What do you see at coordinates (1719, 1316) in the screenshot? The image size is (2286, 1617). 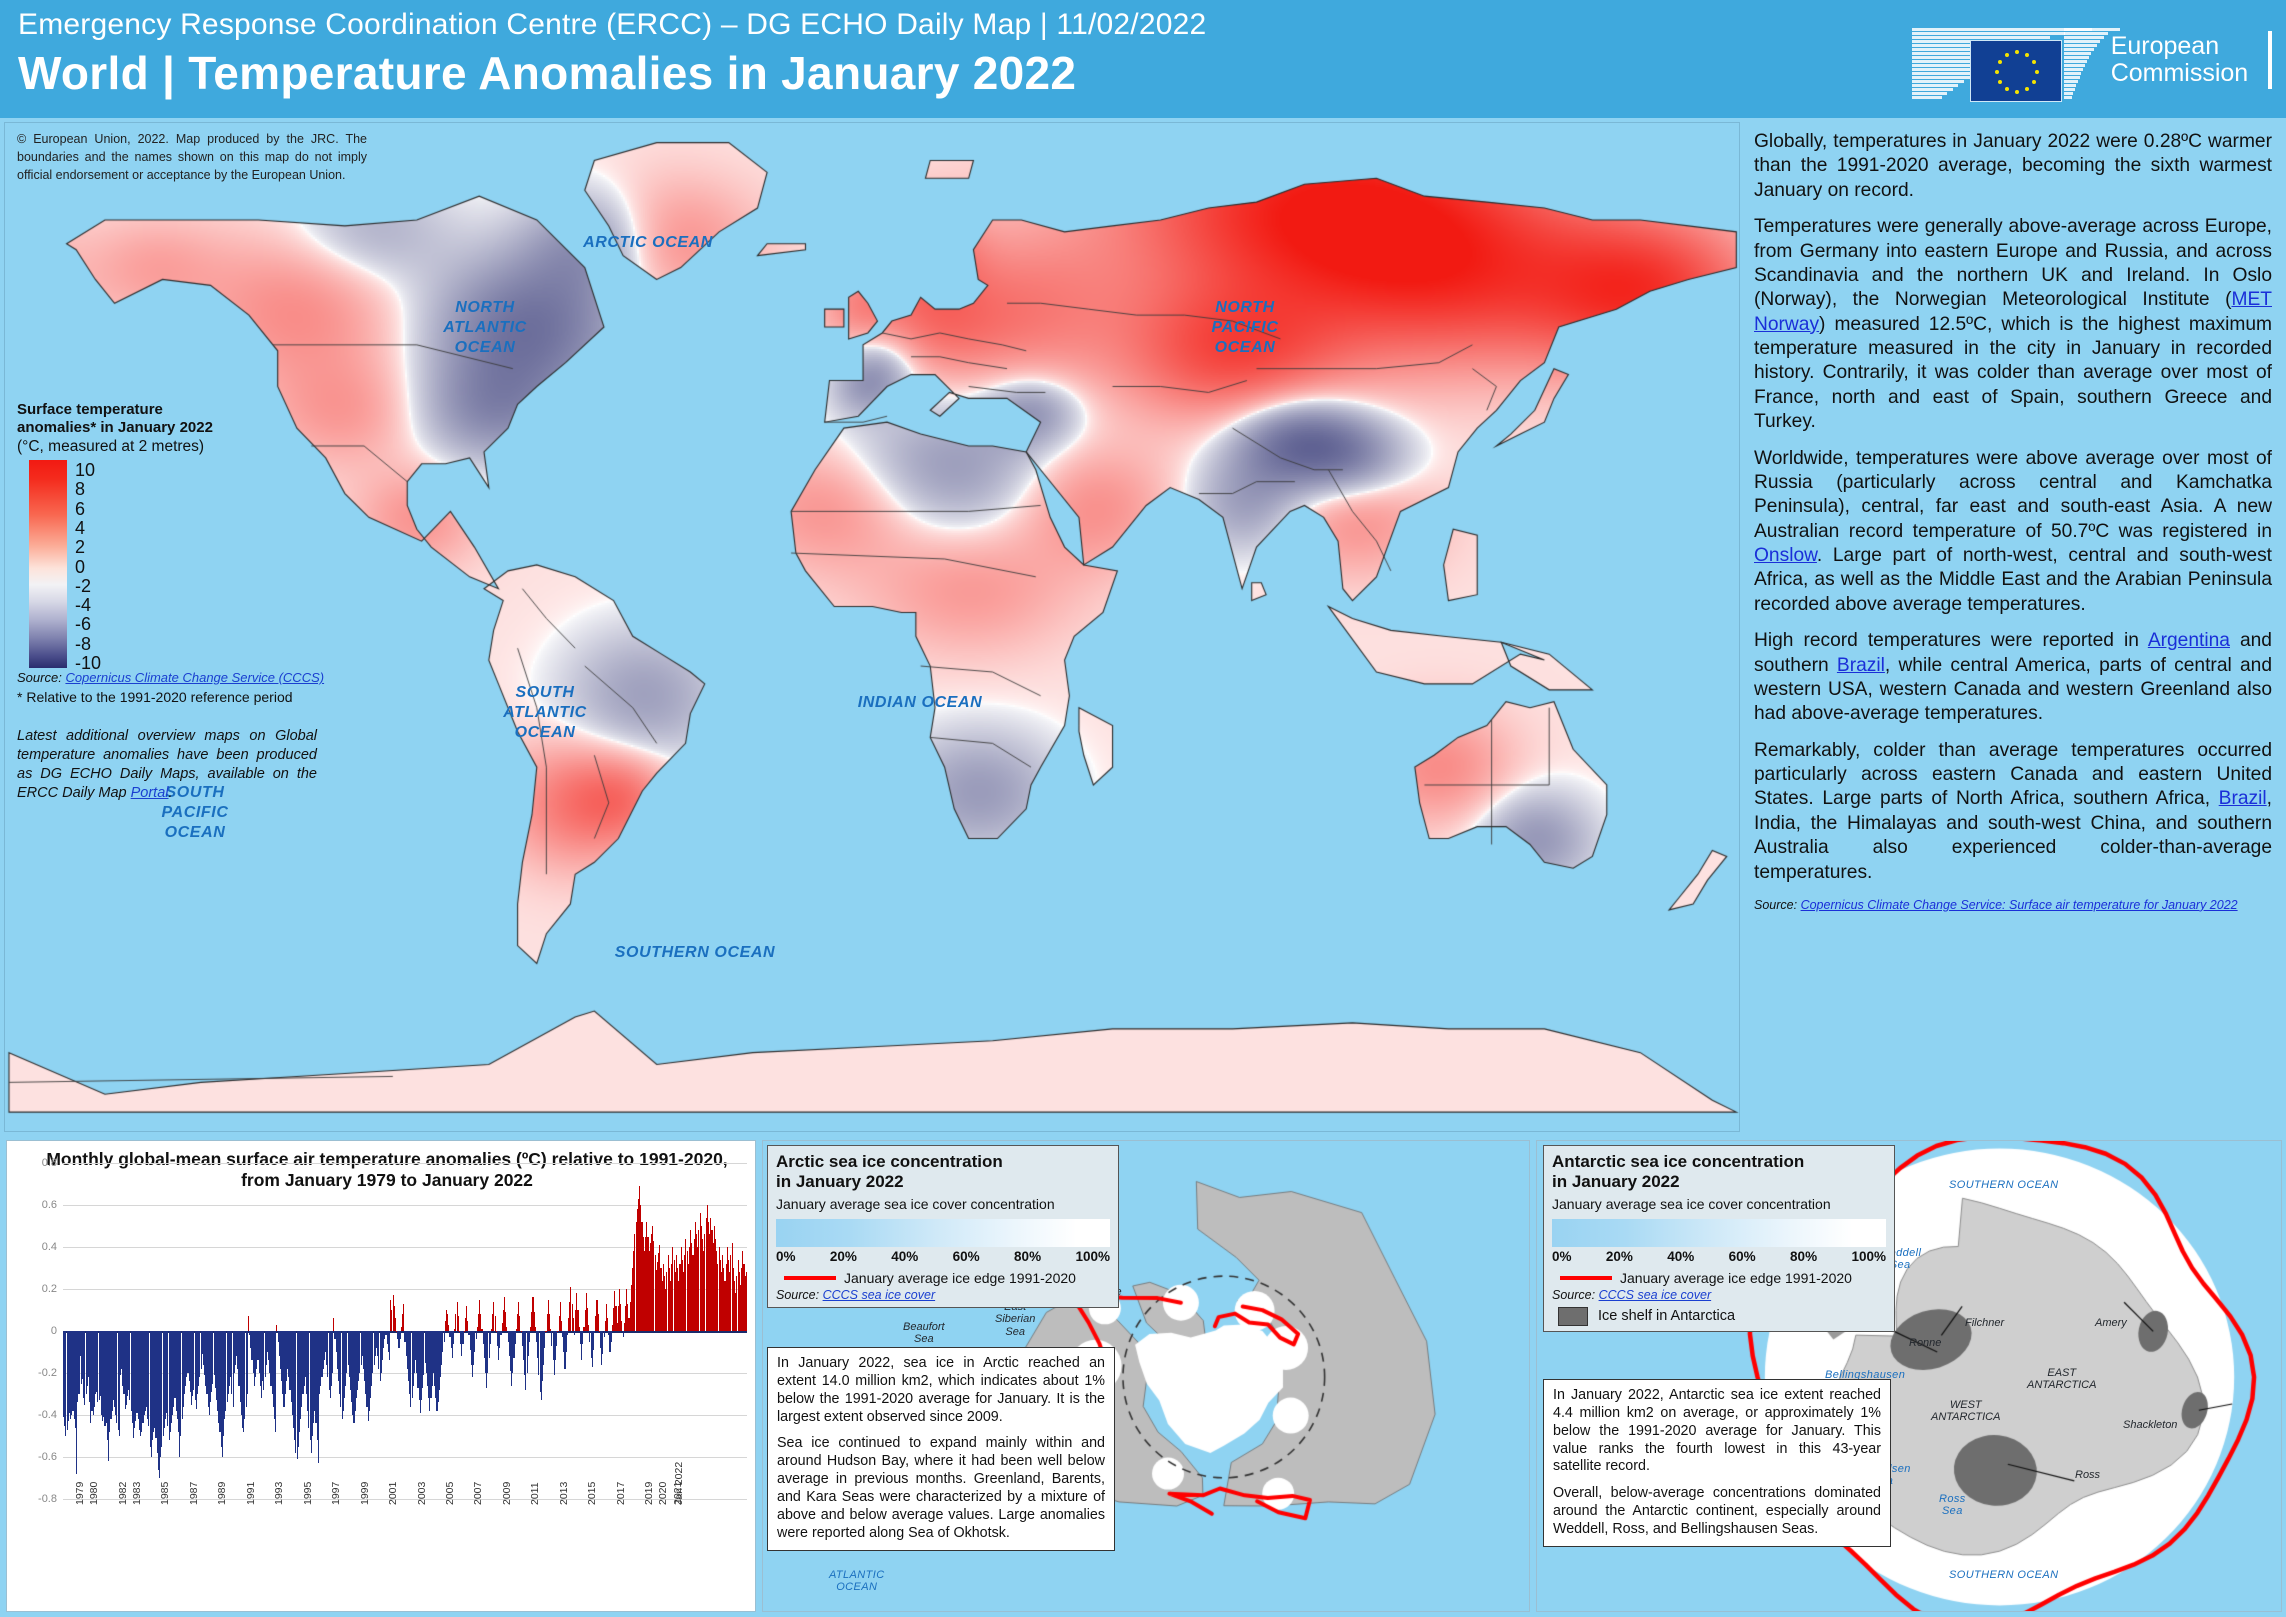 I see `ice-shelf-legend-row: Ice shelf in Antarctica` at bounding box center [1719, 1316].